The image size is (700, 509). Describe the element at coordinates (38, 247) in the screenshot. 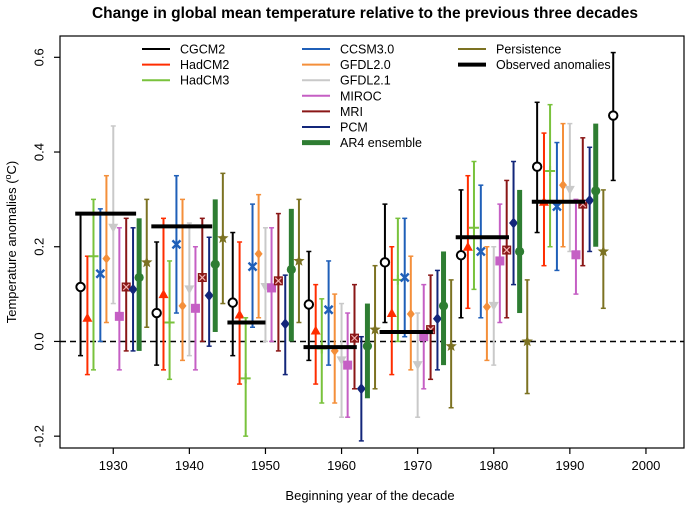

I see `y-tick-label: 0.2` at that location.